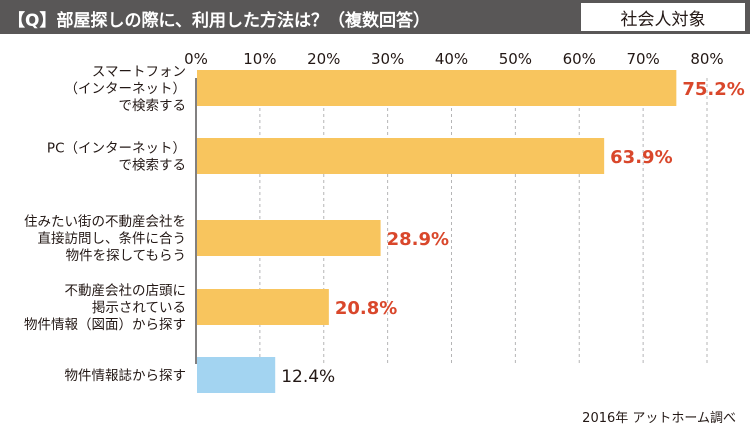 The image size is (750, 432). I want to click on category-label: 物件を探してもらう, so click(126, 256).